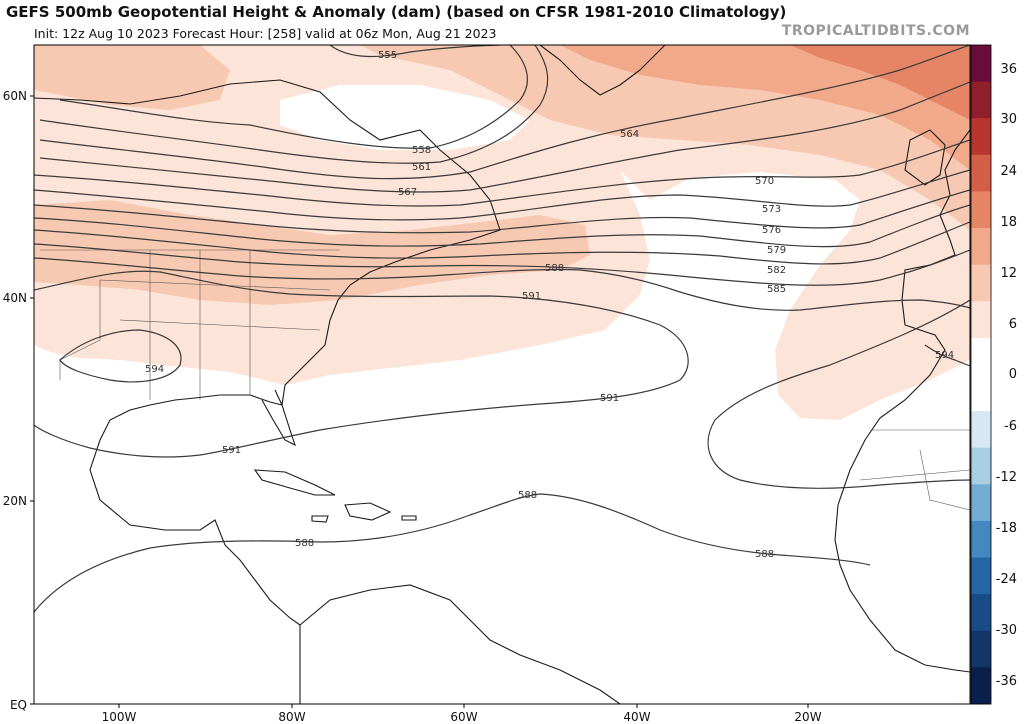 This screenshot has width=1024, height=724. What do you see at coordinates (15, 96) in the screenshot?
I see `lat-tick-label: 60N` at bounding box center [15, 96].